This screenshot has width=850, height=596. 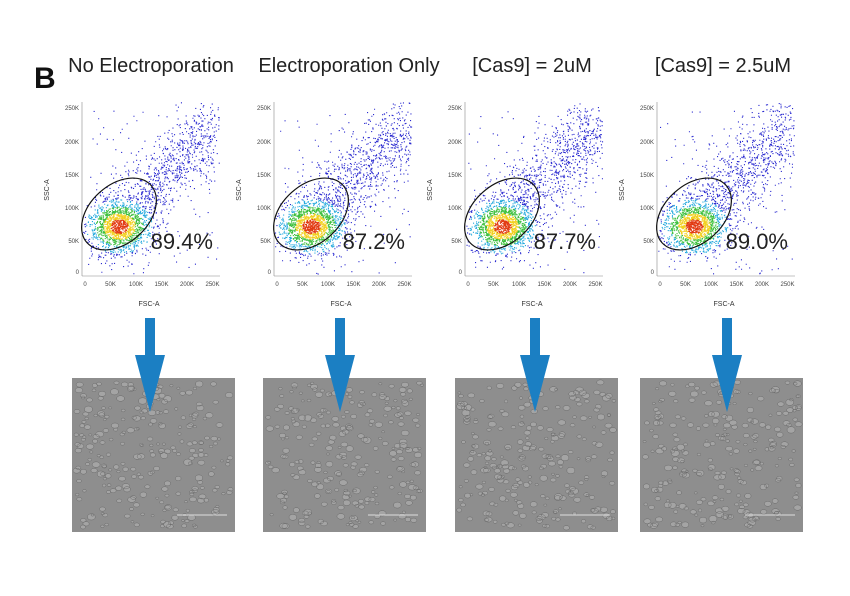 I want to click on gate-percent: 89.0%, so click(x=757, y=241).